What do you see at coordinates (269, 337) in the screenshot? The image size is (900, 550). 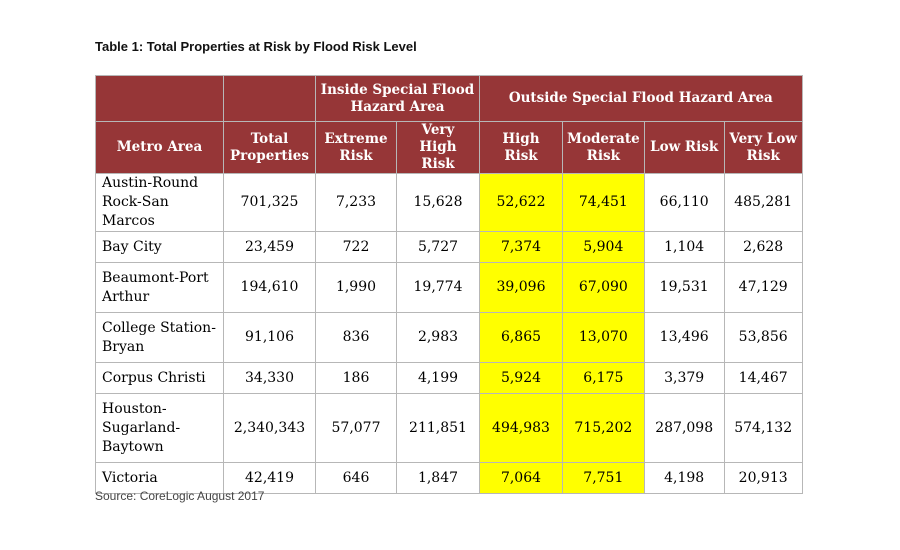 I see `cell-total: 91,106` at bounding box center [269, 337].